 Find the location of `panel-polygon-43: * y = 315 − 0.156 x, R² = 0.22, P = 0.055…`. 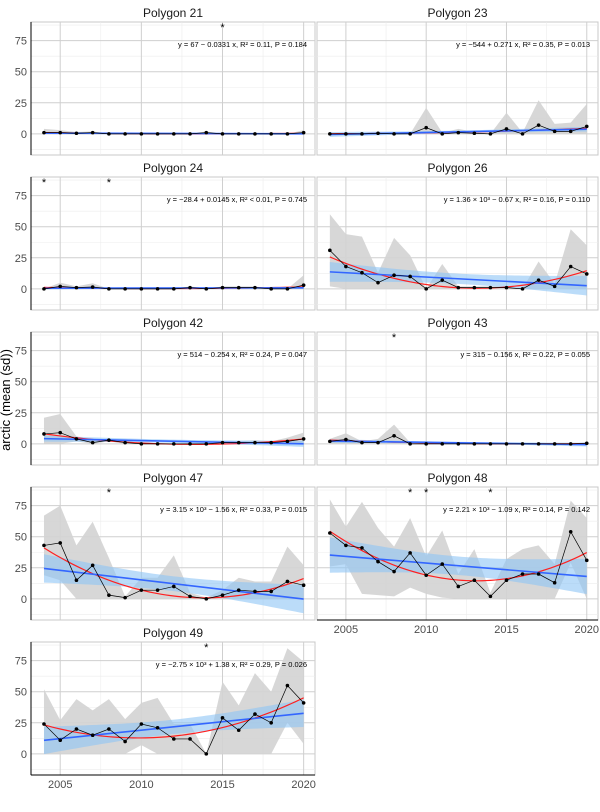

panel-polygon-43: * y = 315 − 0.156 x, R² = 0.22, P = 0.055… is located at coordinates (457, 391).